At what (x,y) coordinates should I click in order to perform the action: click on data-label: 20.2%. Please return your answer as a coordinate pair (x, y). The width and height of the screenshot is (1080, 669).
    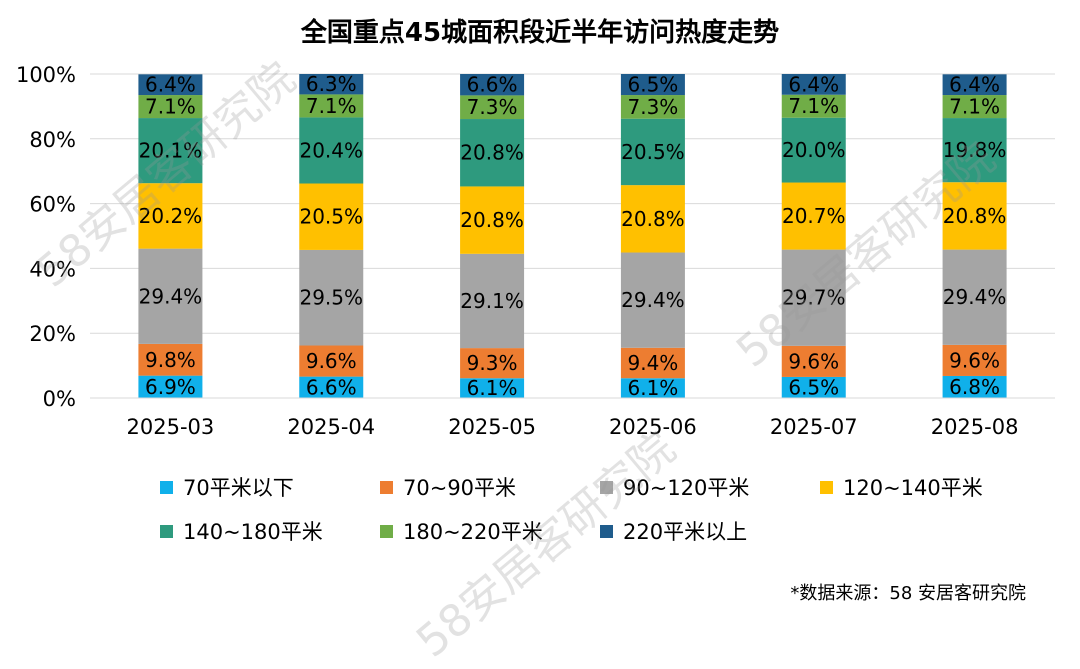
    Looking at the image, I should click on (171, 216).